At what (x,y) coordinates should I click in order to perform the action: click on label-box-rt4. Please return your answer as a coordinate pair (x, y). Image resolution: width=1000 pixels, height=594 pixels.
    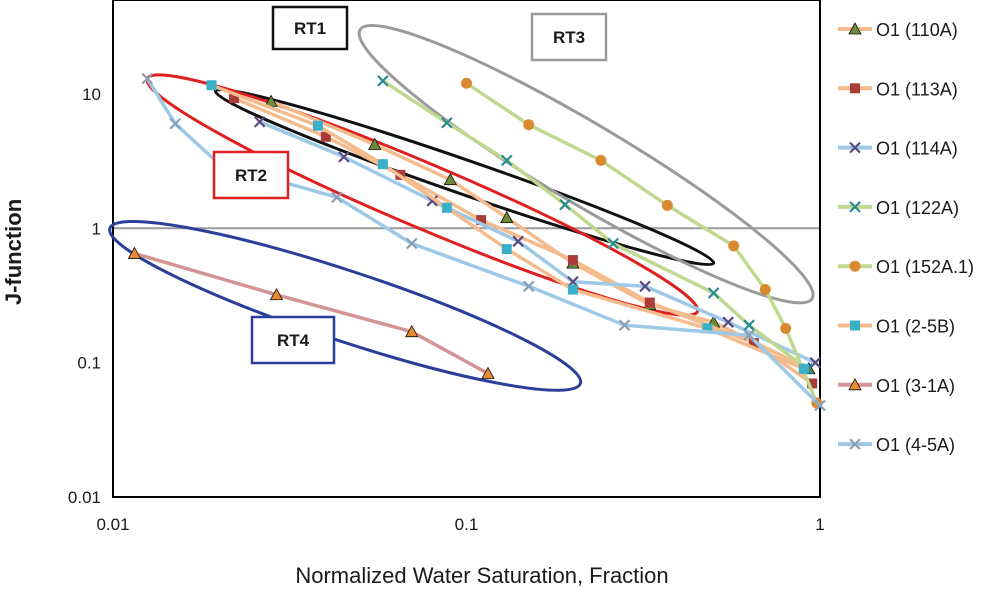
    Looking at the image, I should click on (293, 340).